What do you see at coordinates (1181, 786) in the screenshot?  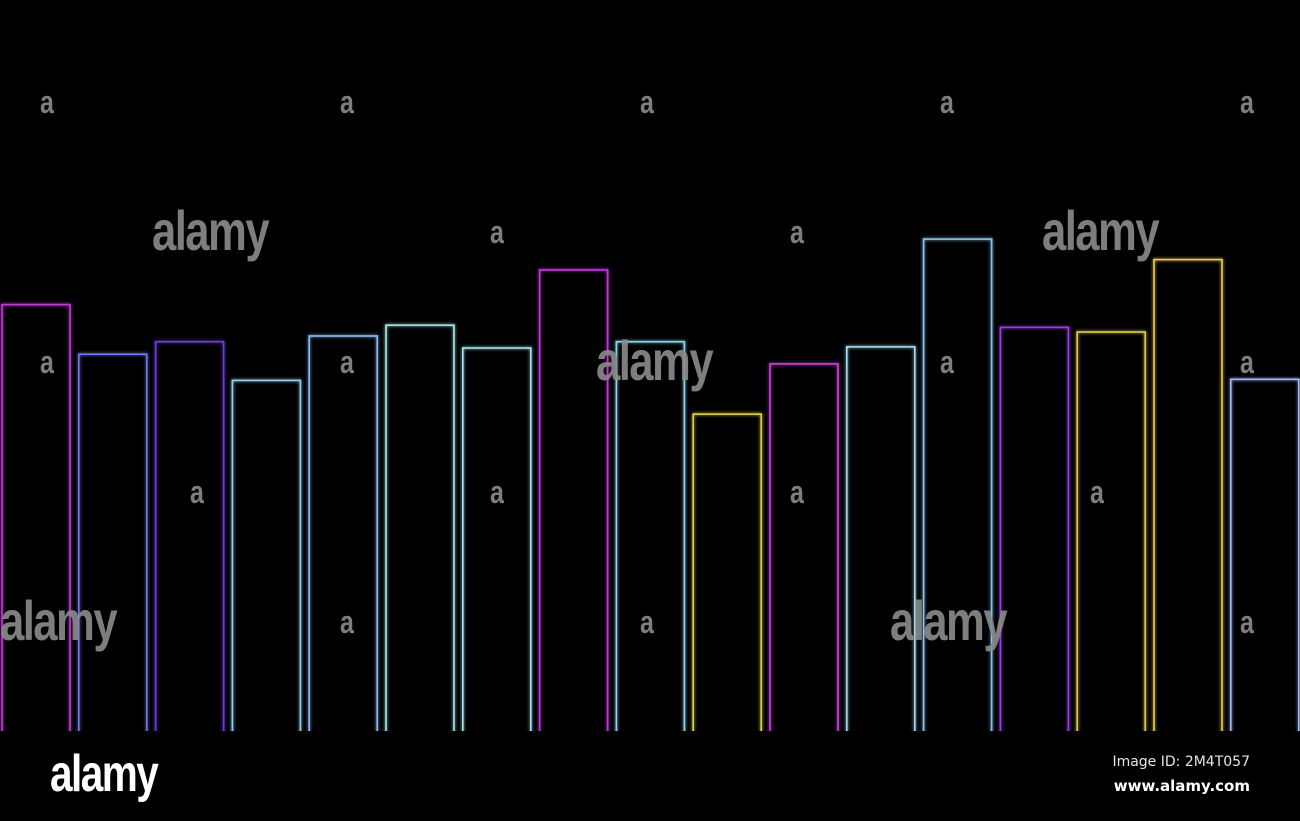 I see `site-url: www.alamy.com` at bounding box center [1181, 786].